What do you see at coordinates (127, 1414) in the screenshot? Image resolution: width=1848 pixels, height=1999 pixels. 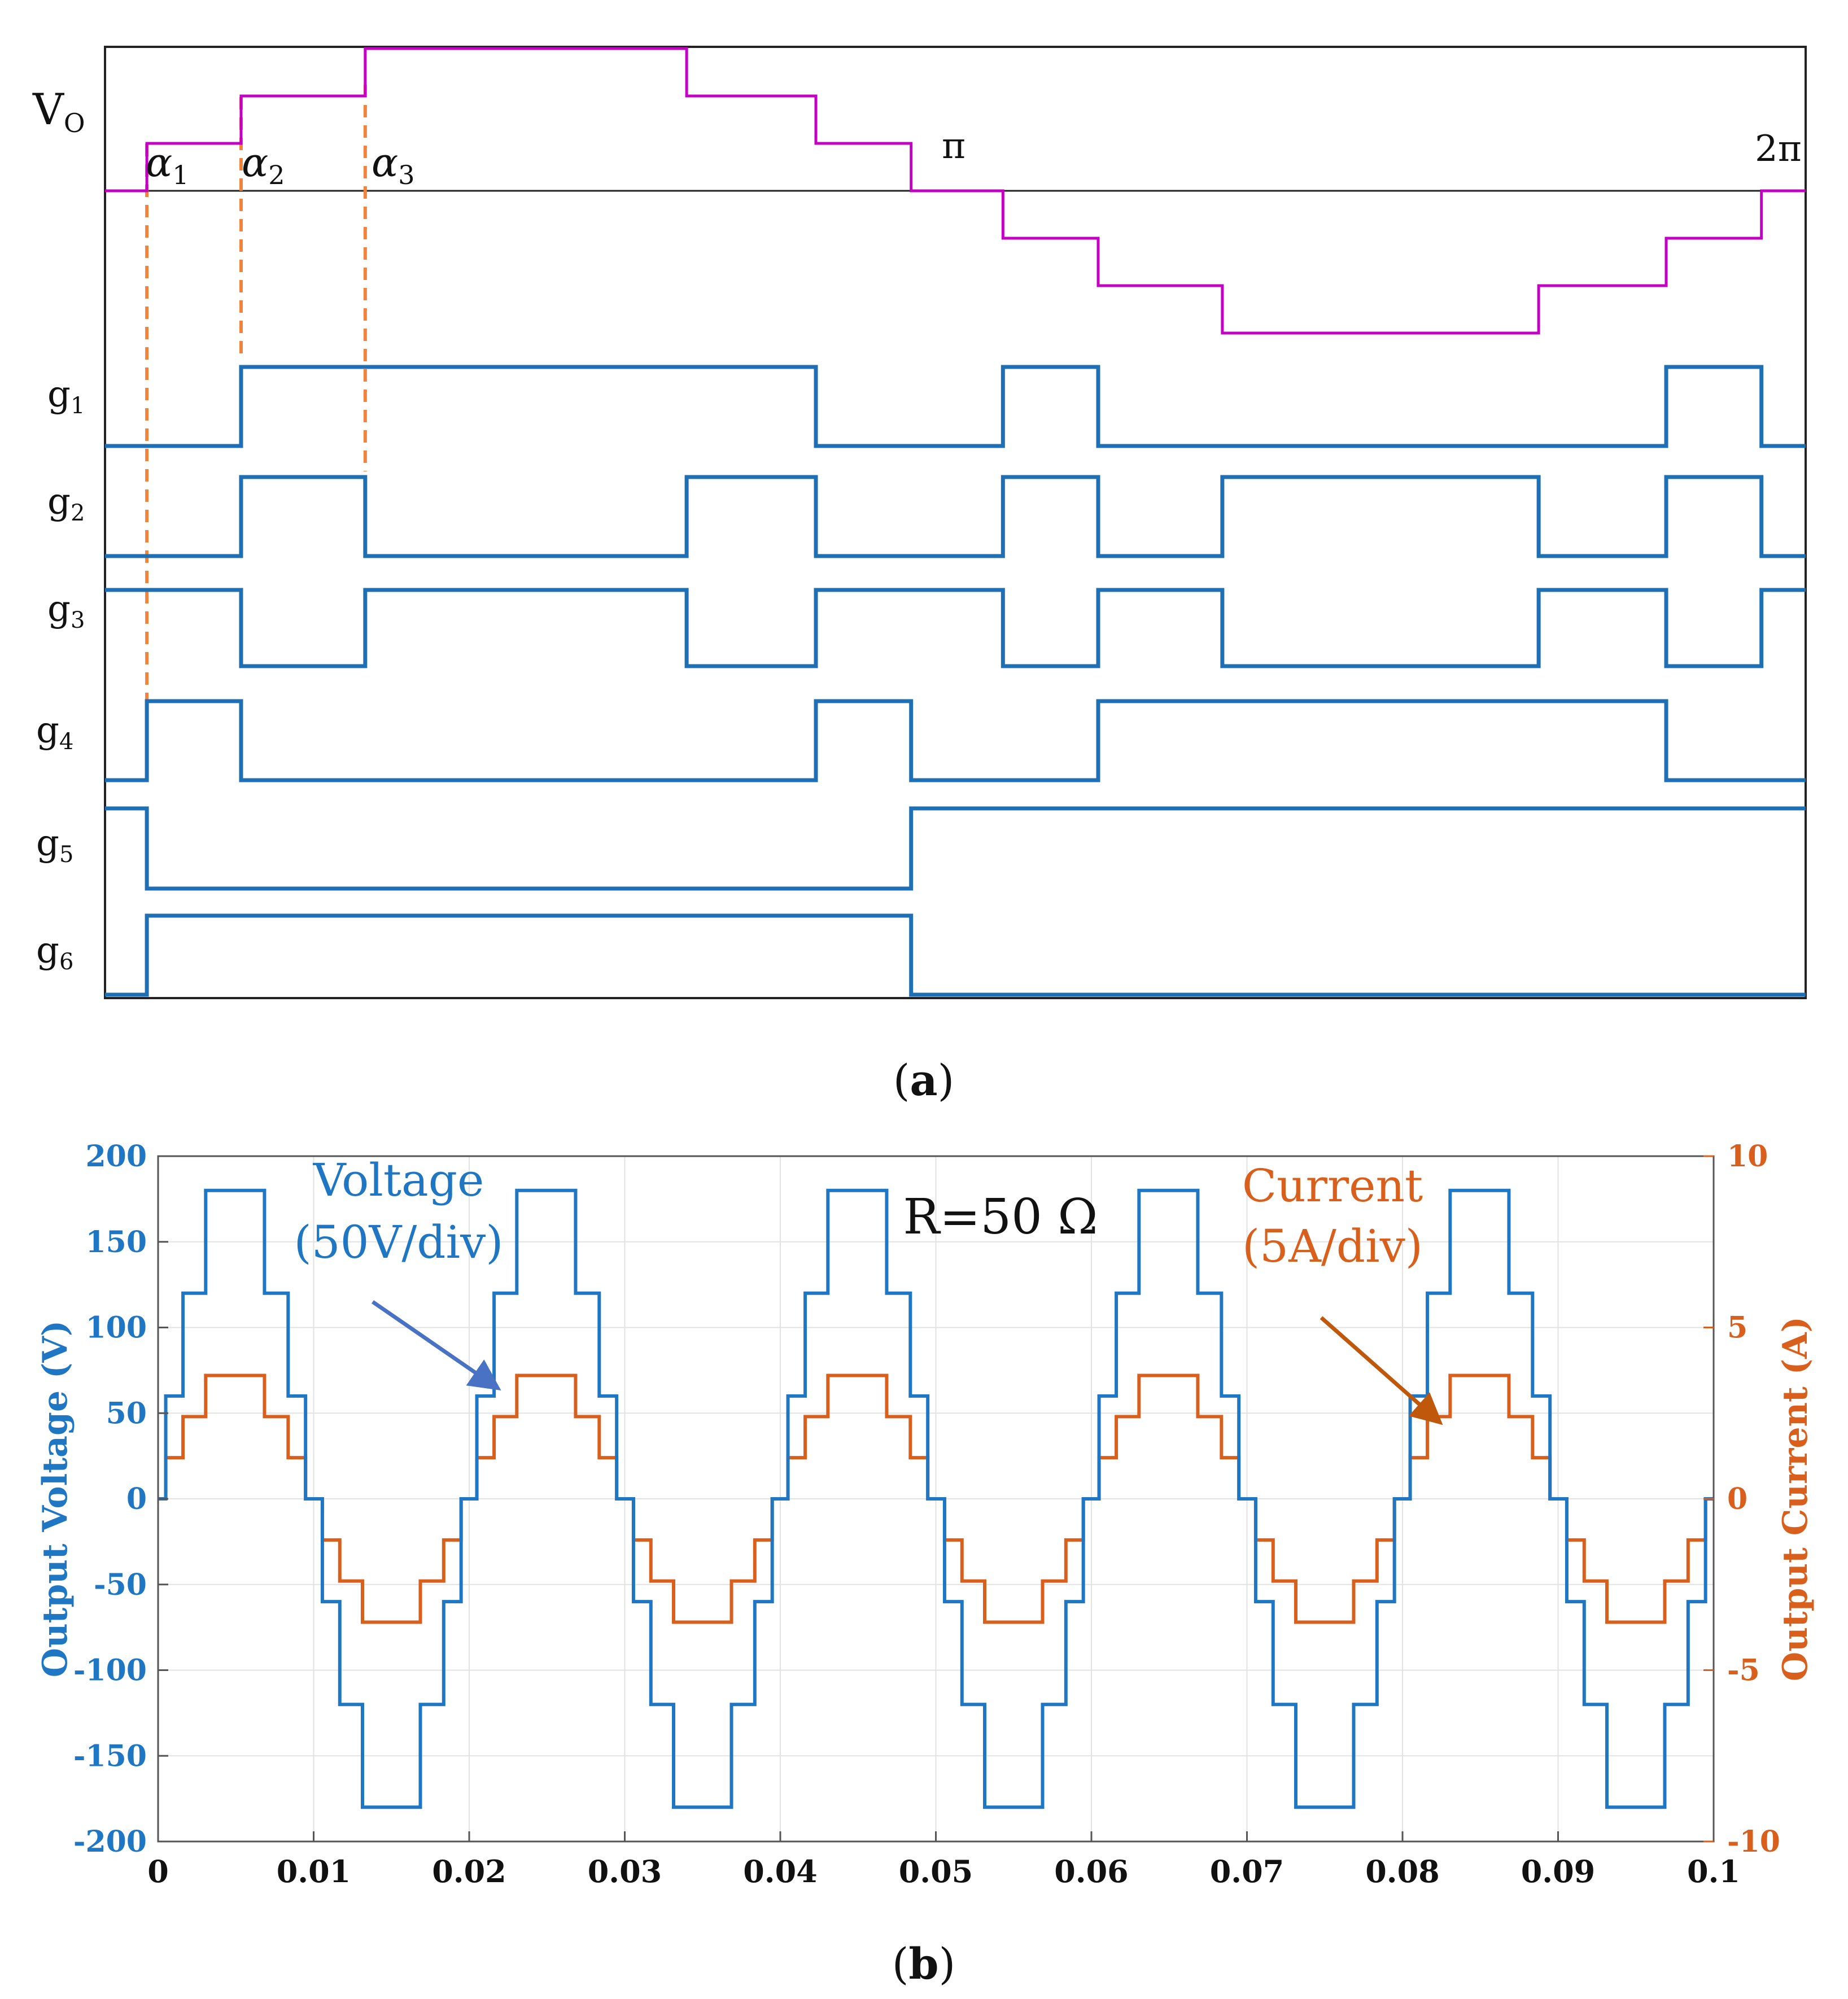 I see `y-left-tick-label: 50` at bounding box center [127, 1414].